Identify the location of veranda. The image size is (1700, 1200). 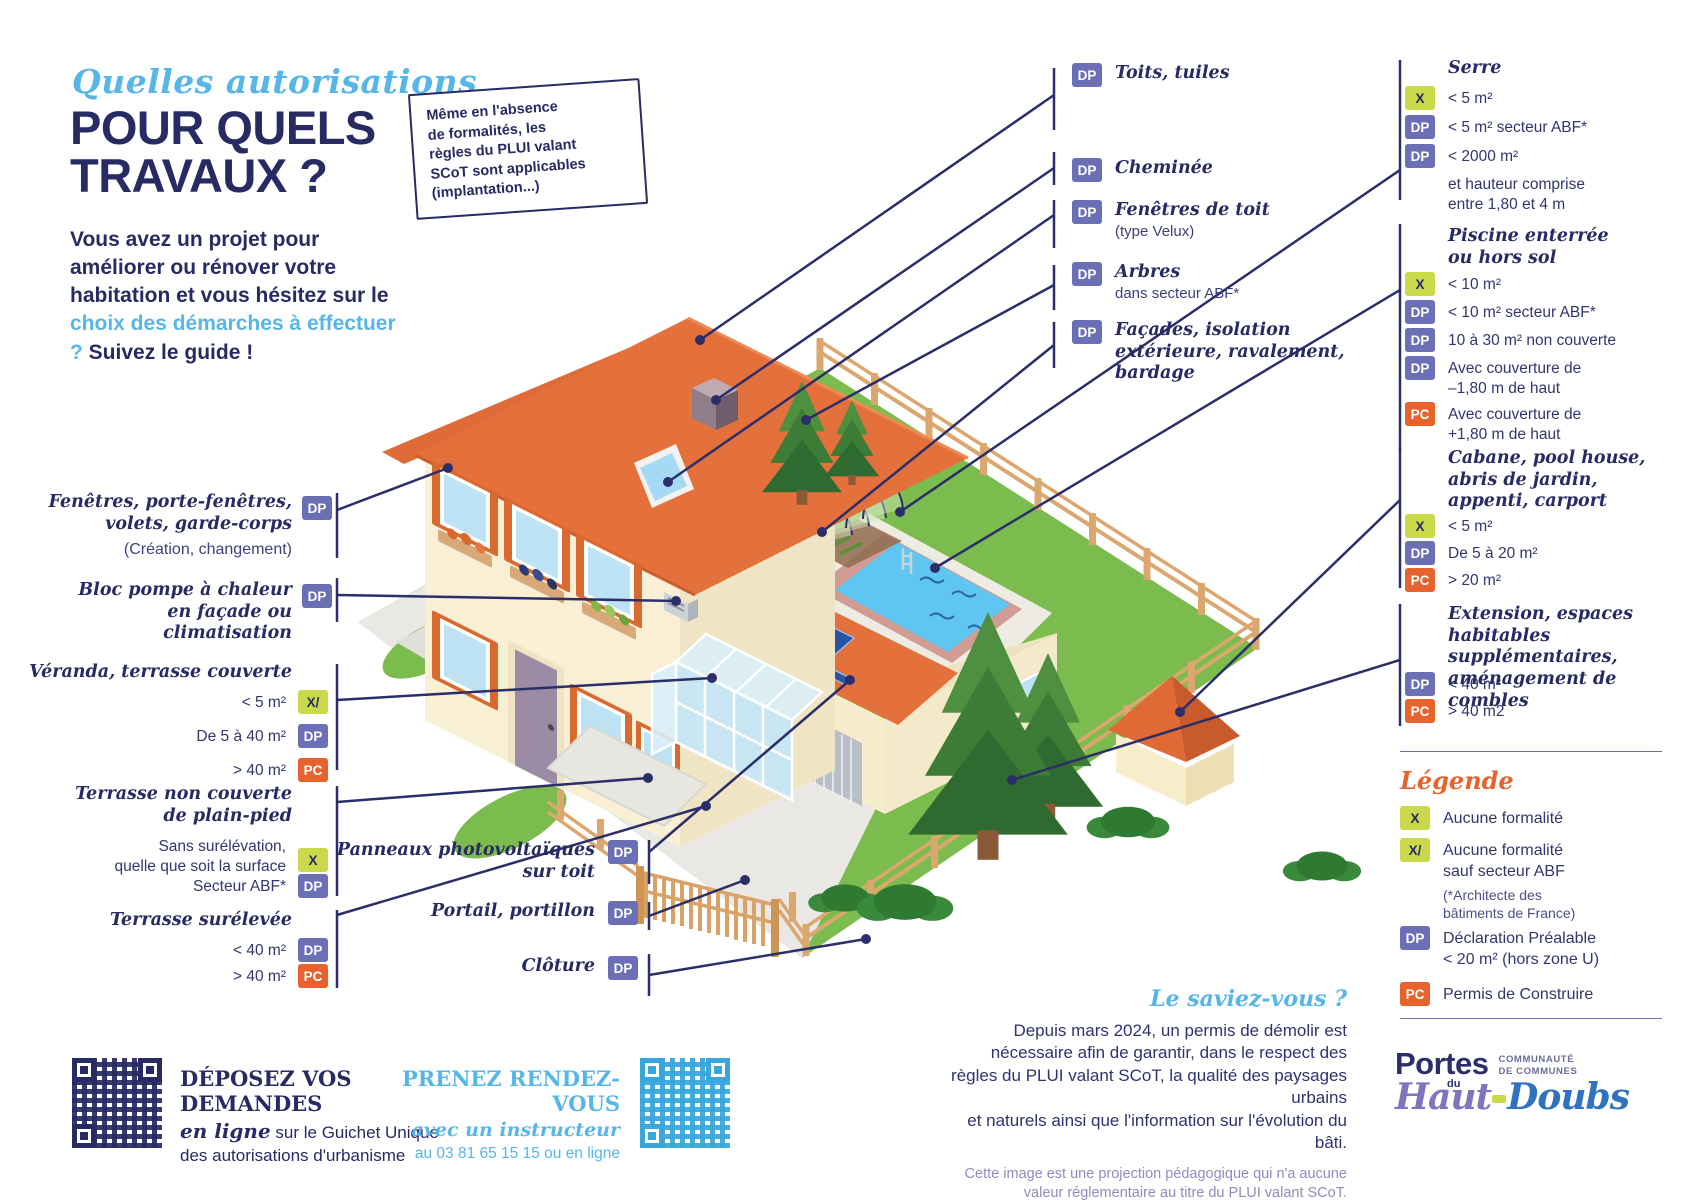
(737, 717).